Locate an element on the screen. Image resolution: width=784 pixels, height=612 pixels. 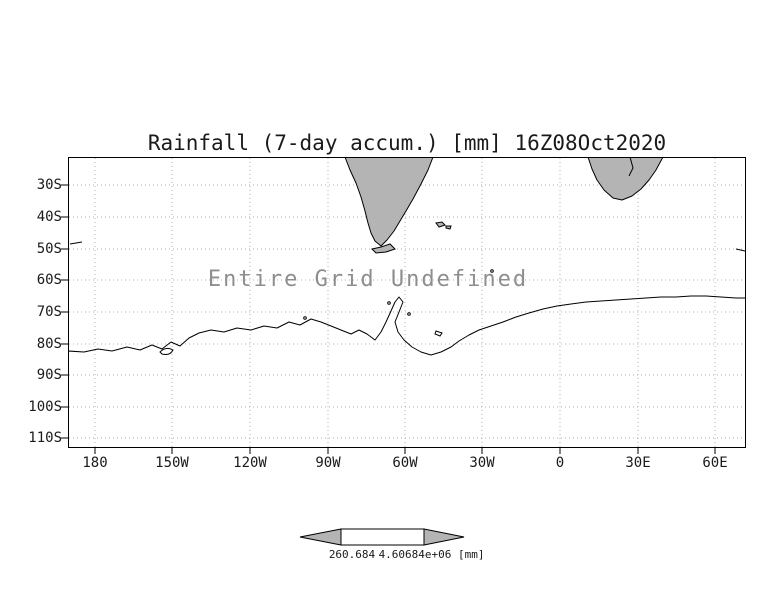
y-tick-label-60s: 60S is located at coordinates (49, 280).